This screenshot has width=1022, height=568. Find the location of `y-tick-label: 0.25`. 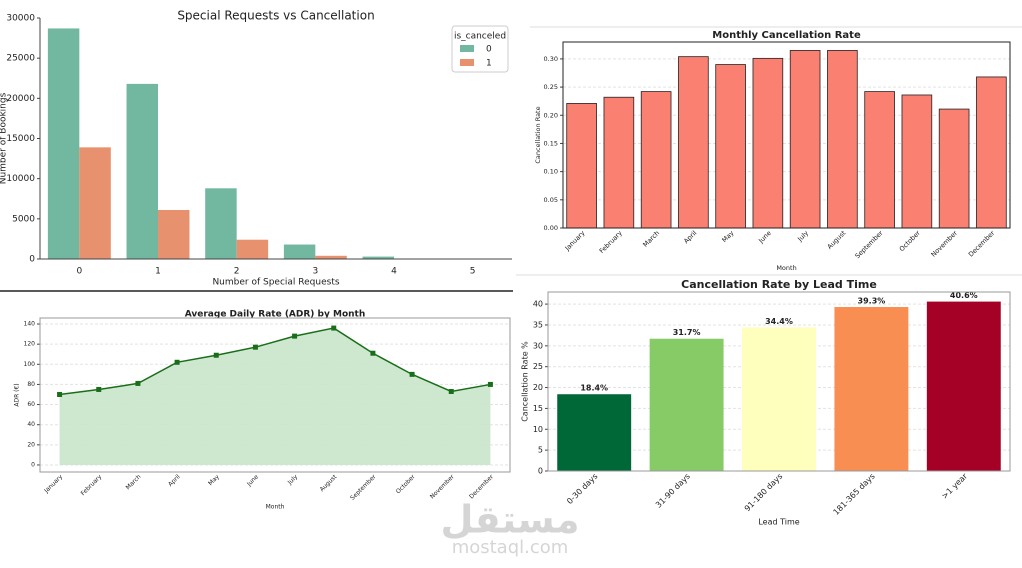

y-tick-label: 0.25 is located at coordinates (551, 87).